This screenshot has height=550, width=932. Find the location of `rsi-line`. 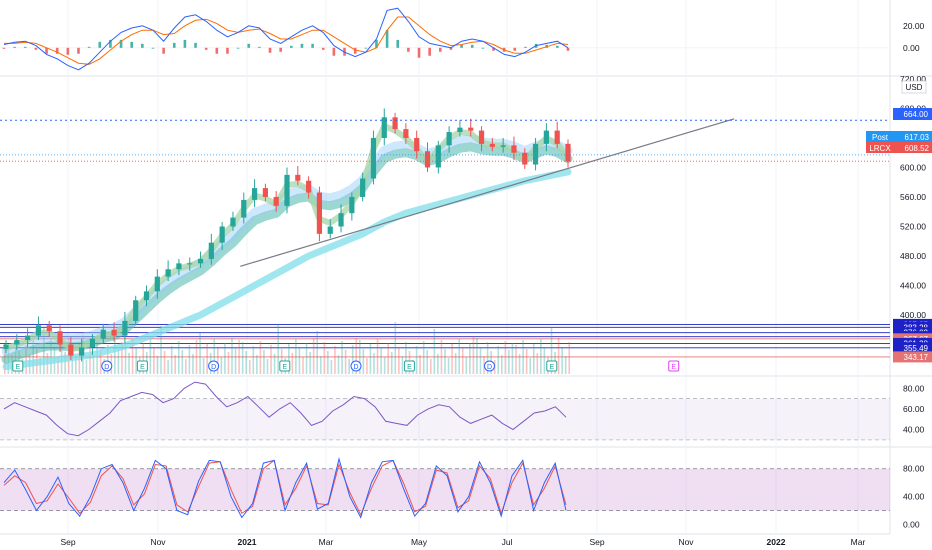

rsi-line is located at coordinates (285, 409).